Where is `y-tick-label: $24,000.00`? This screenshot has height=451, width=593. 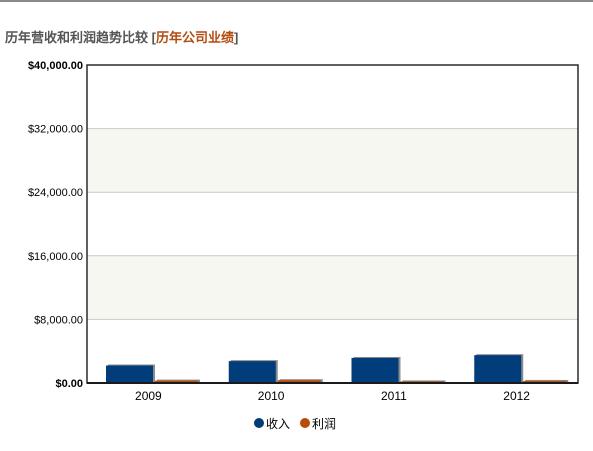 y-tick-label: $24,000.00 is located at coordinates (55, 193).